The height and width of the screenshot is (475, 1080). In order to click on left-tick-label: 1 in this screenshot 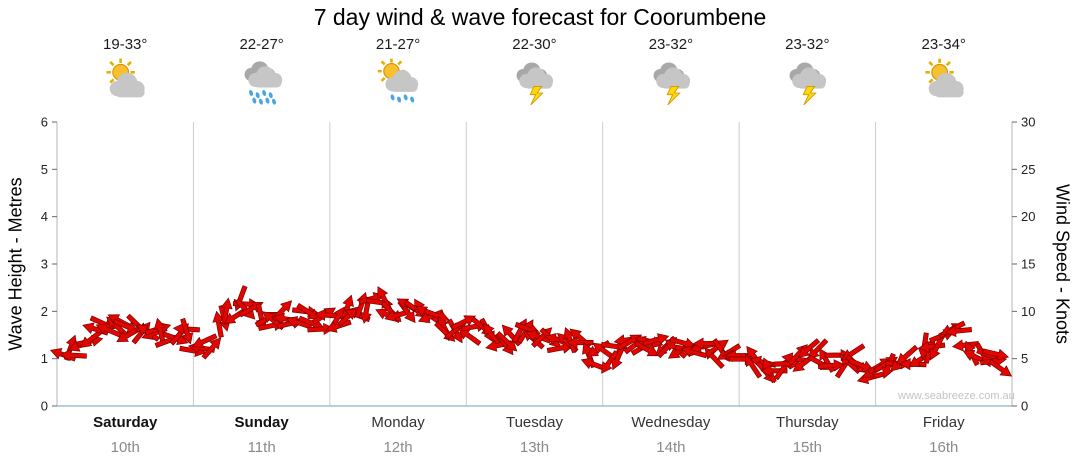, I will do `click(44, 358)`.